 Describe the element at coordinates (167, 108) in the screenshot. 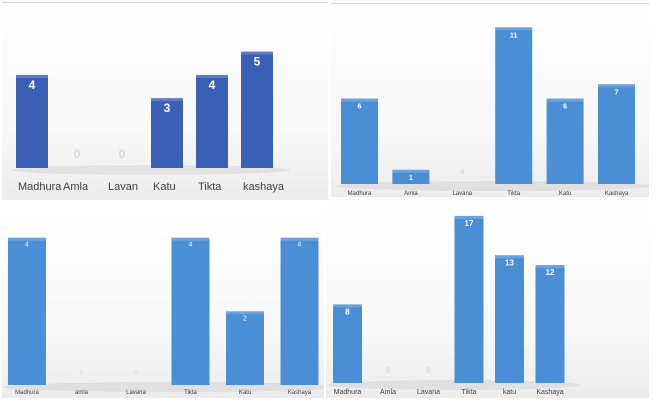

I see `data-label: 3` at that location.